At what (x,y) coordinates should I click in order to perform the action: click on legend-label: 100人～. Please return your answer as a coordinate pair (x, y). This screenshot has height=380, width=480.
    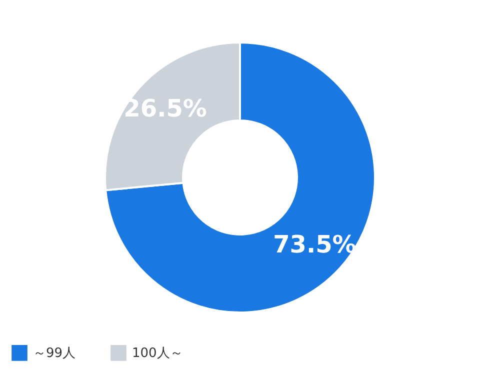
    Looking at the image, I should click on (157, 353).